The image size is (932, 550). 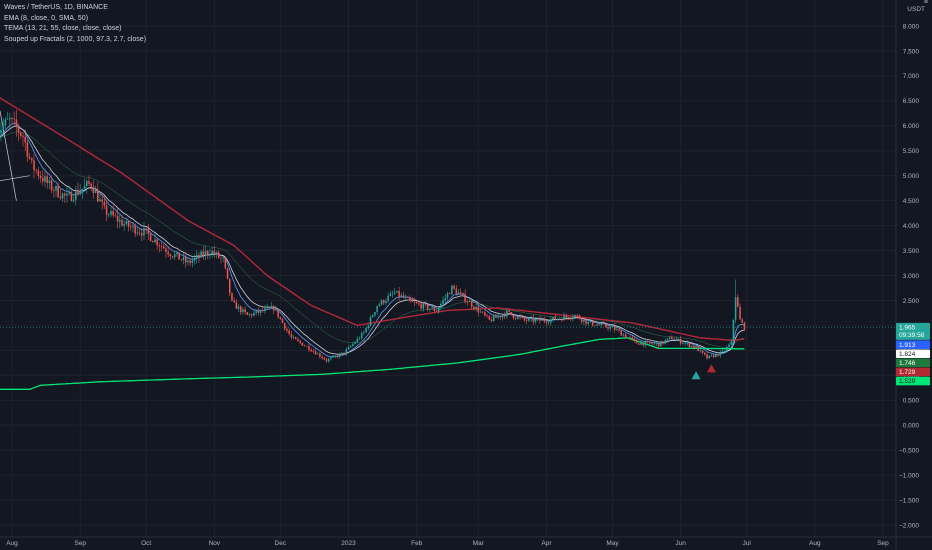 I want to click on price-tag-label: 1.729, so click(x=907, y=372).